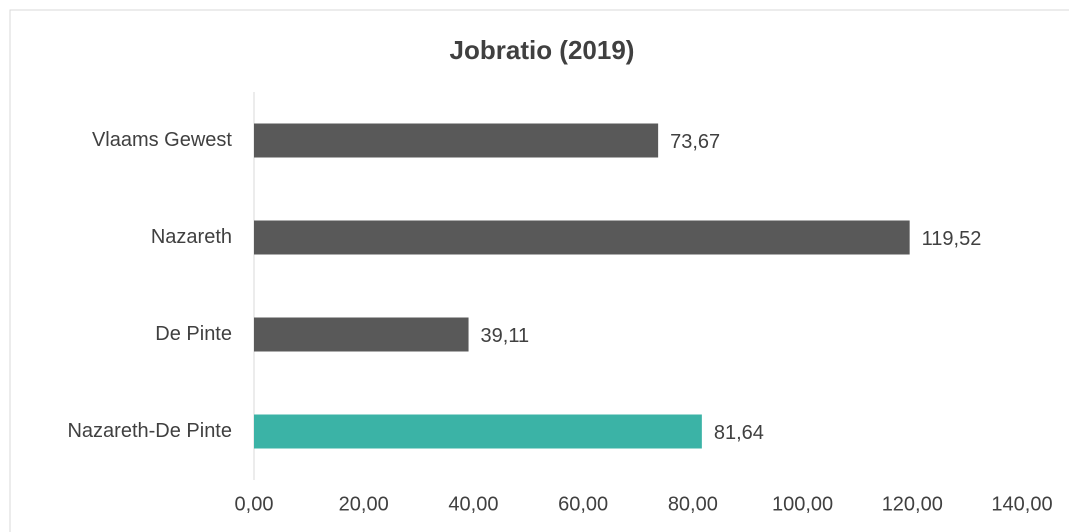  Describe the element at coordinates (254, 504) in the screenshot. I see `x-tick-label: 0,00` at that location.